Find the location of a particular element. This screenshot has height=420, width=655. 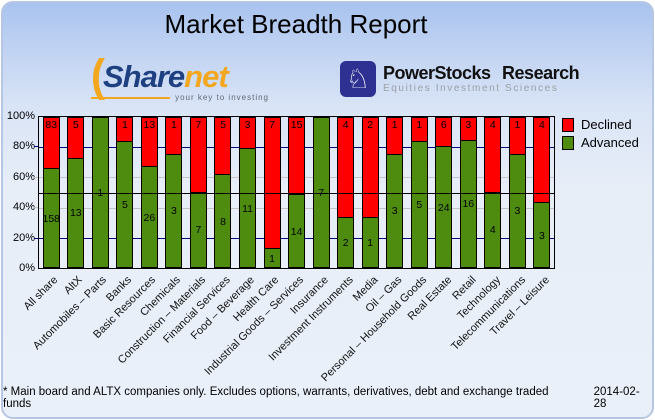

footer-date: 2014-02-28 is located at coordinates (616, 398).